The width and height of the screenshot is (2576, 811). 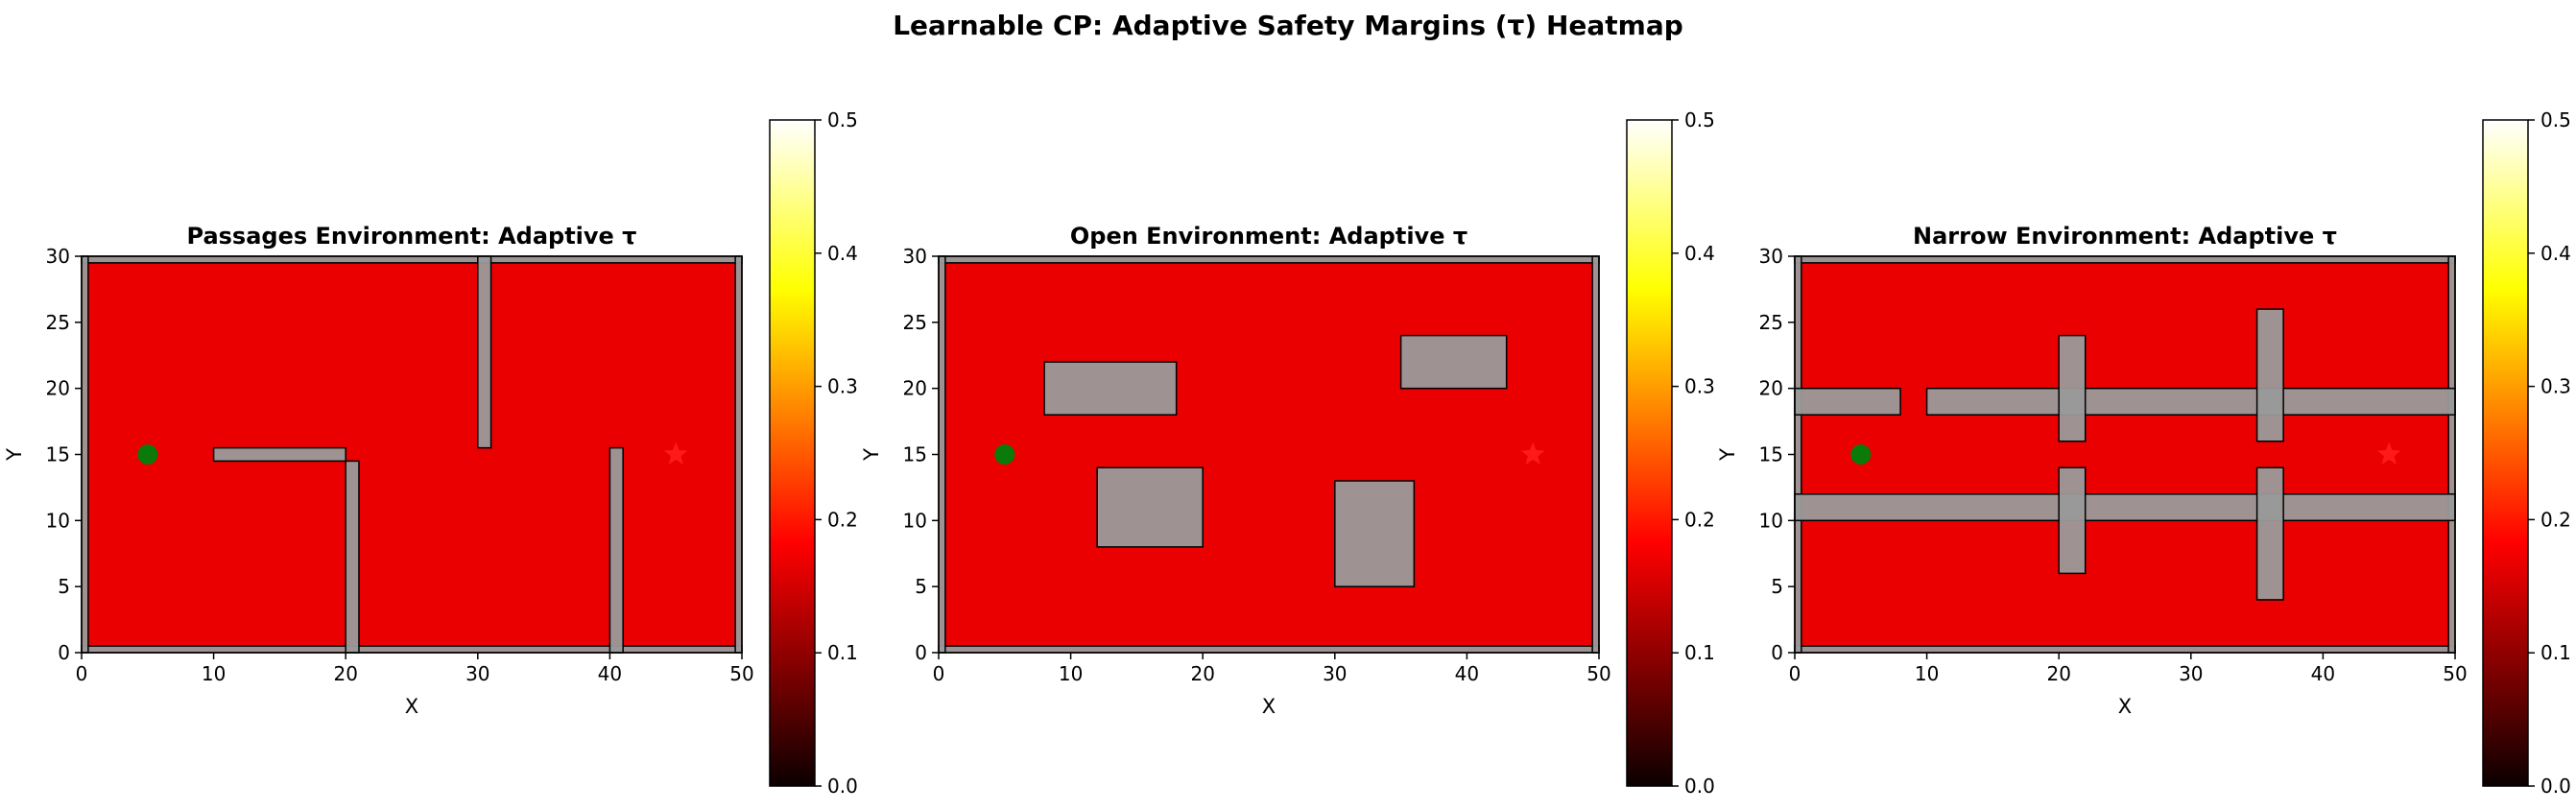 What do you see at coordinates (58, 520) in the screenshot?
I see `y-tick-label: 10` at bounding box center [58, 520].